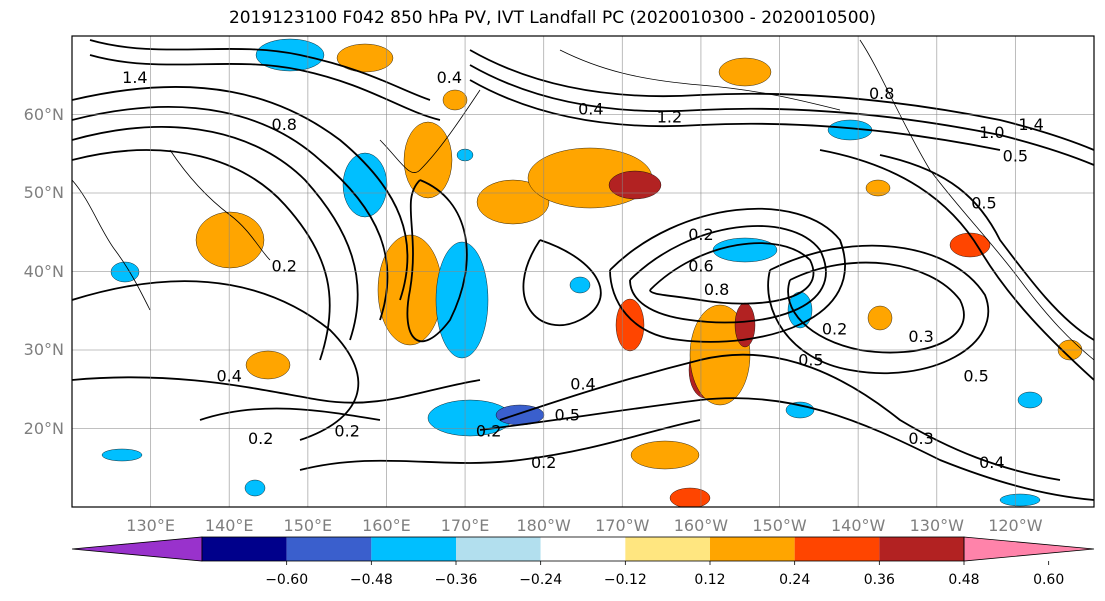 The width and height of the screenshot is (1105, 601). What do you see at coordinates (43, 114) in the screenshot?
I see `lat-tick-label: 60°N` at bounding box center [43, 114].